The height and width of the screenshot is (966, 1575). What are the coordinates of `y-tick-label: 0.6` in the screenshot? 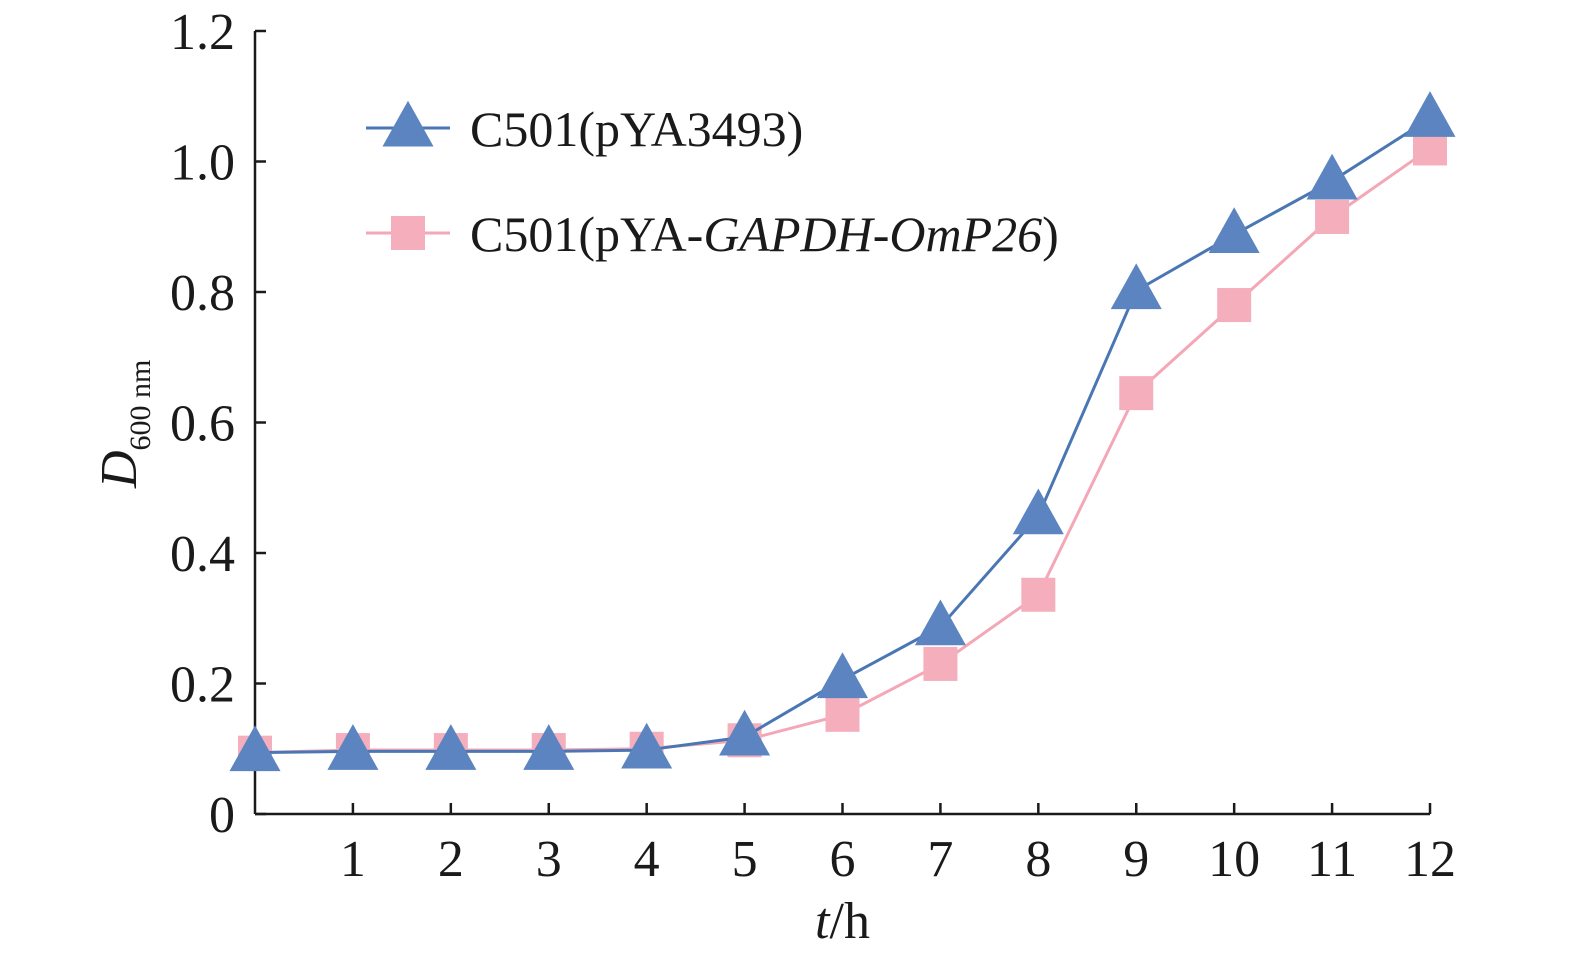 It's located at (202, 424).